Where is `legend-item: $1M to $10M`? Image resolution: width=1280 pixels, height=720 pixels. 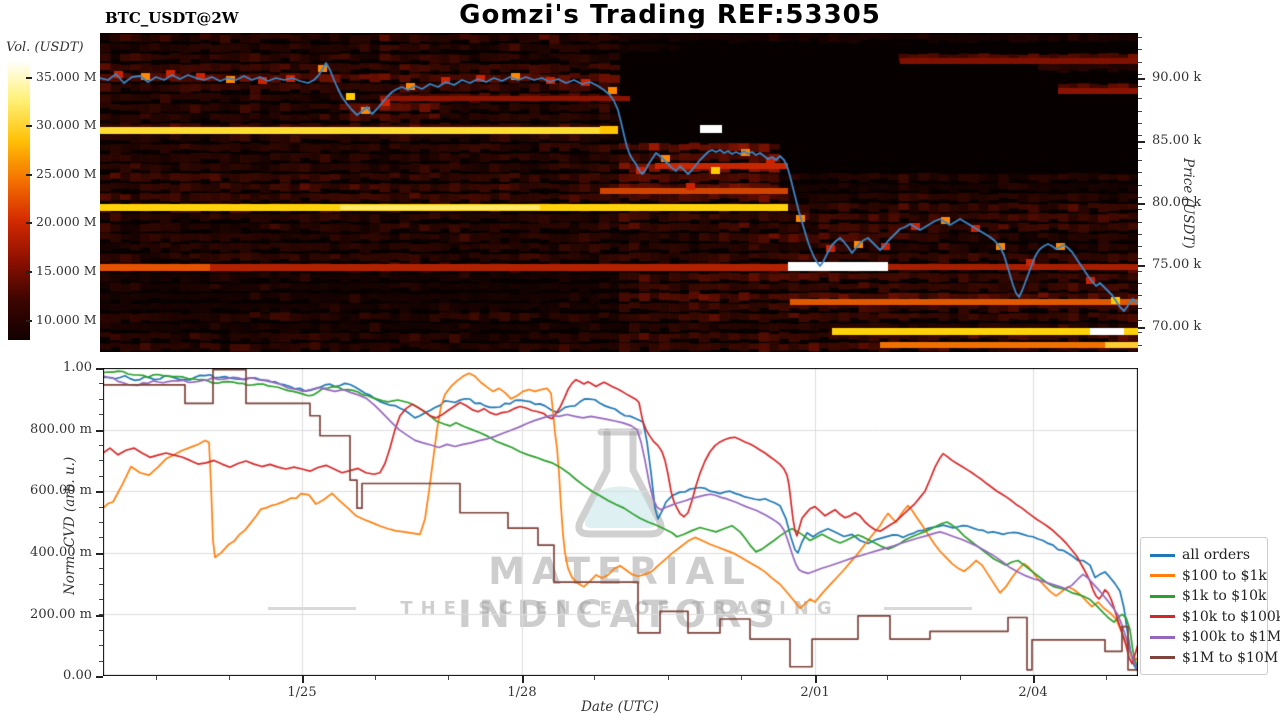
legend-item: $1M to $10M is located at coordinates (1214, 658).